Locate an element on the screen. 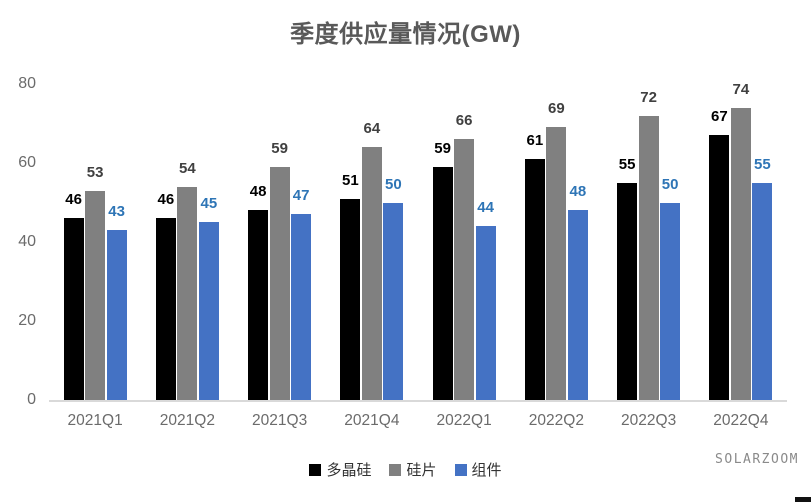 This screenshot has width=811, height=502. y-axis-tick-label: 80 is located at coordinates (27, 83).